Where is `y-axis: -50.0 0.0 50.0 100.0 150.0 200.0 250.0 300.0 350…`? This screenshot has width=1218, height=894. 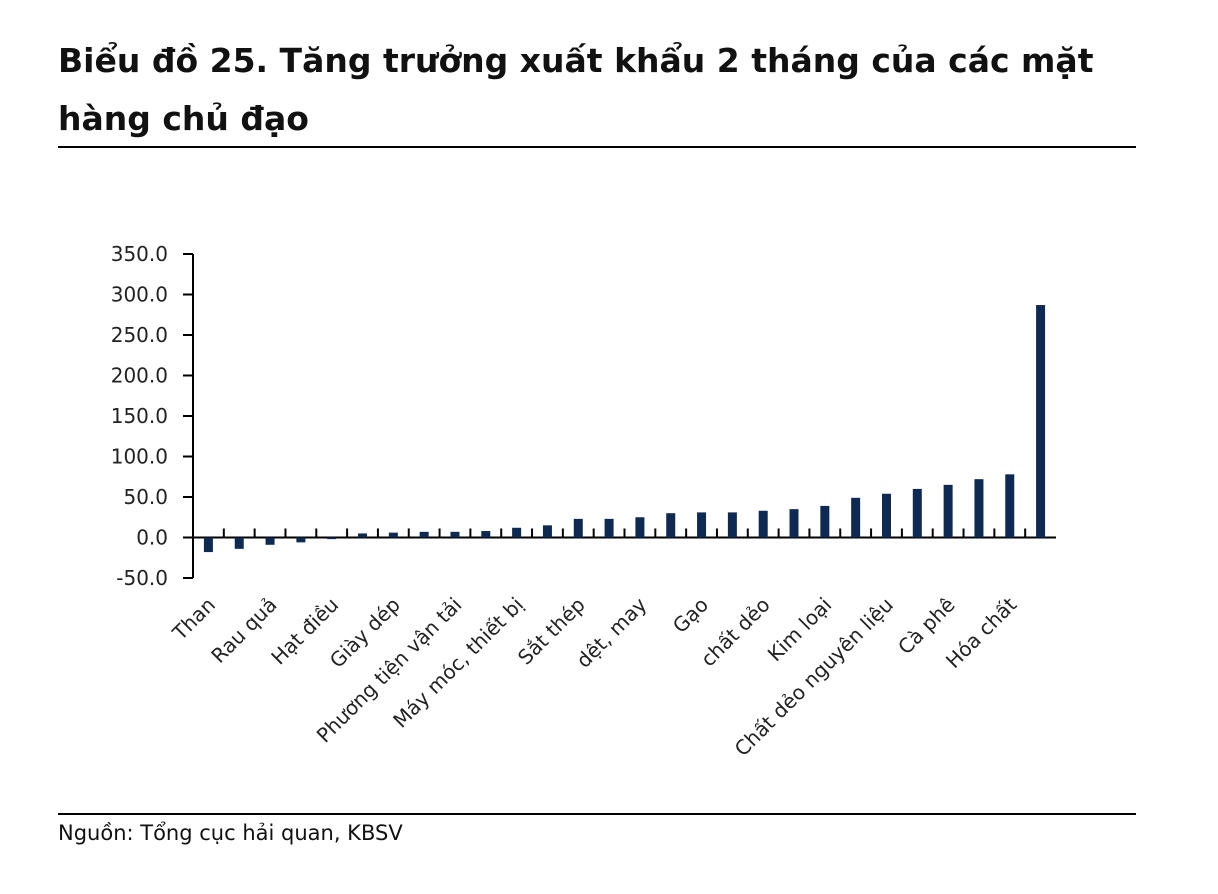 y-axis: -50.0 0.0 50.0 100.0 150.0 200.0 250.0 300.0 350… is located at coordinates (152, 416).